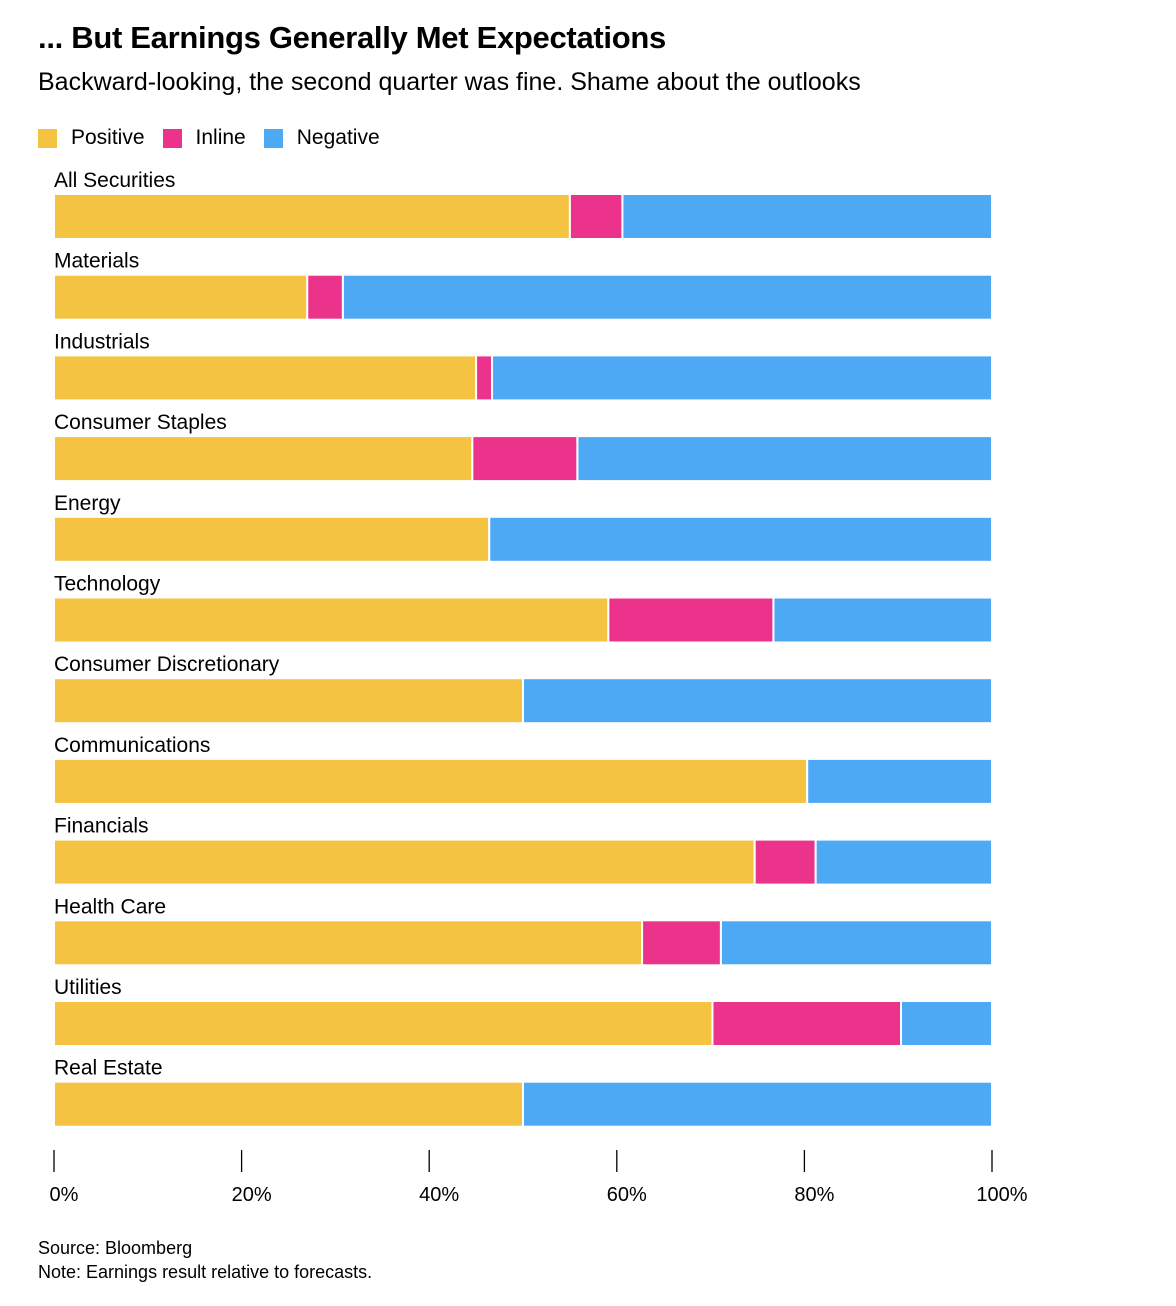 The width and height of the screenshot is (1176, 1306). I want to click on bar-segment-technology-negative, so click(882, 620).